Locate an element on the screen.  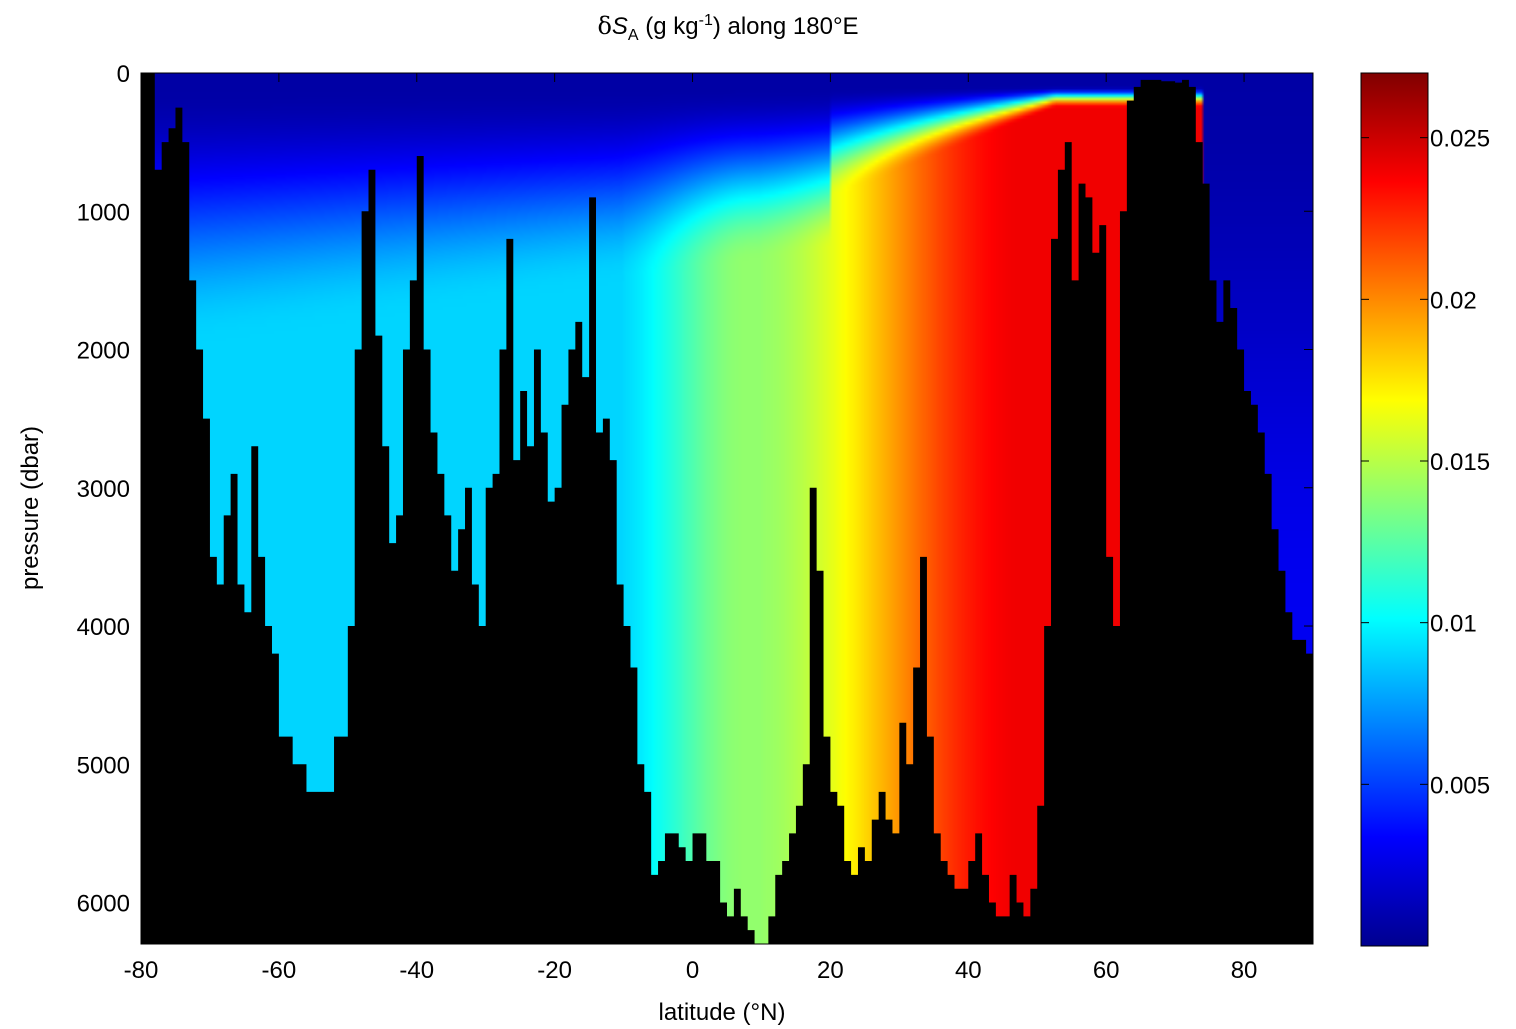
x-tick-label: 40 is located at coordinates (968, 970).